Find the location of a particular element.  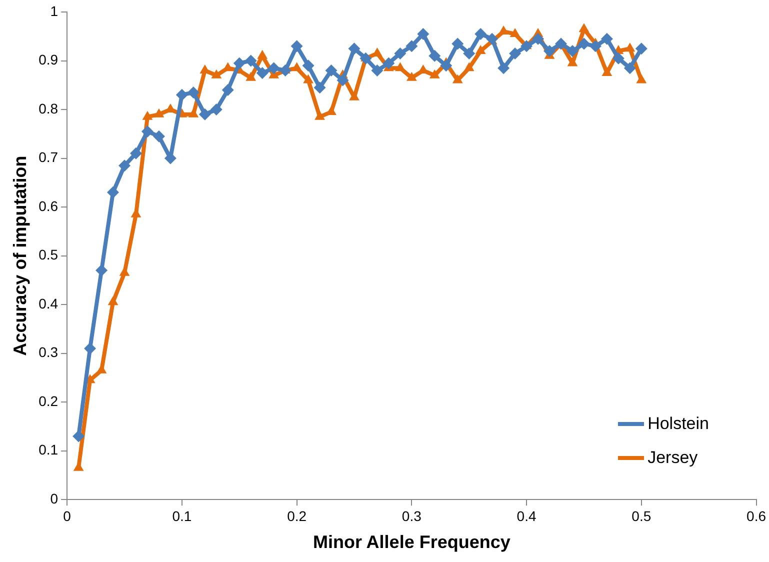

x-tick-label: 0.1 is located at coordinates (182, 516).